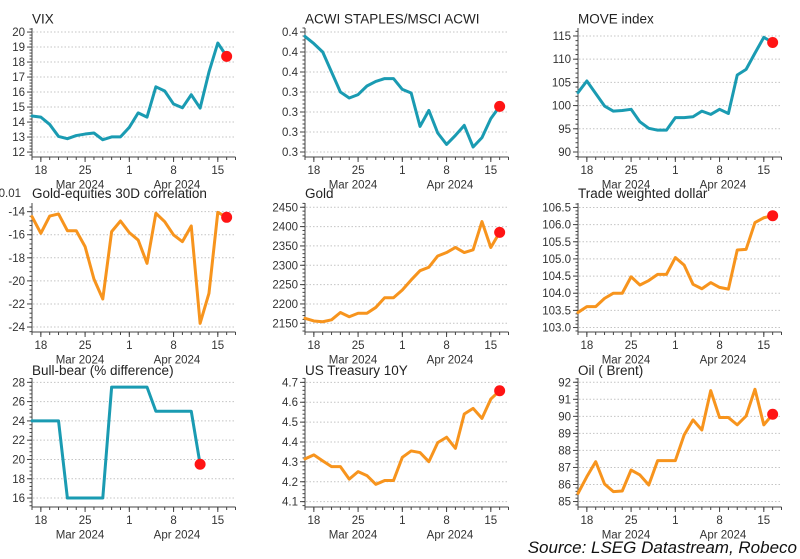 Image resolution: width=800 pixels, height=559 pixels. I want to click on y-tick-label: 4.1, so click(290, 503).